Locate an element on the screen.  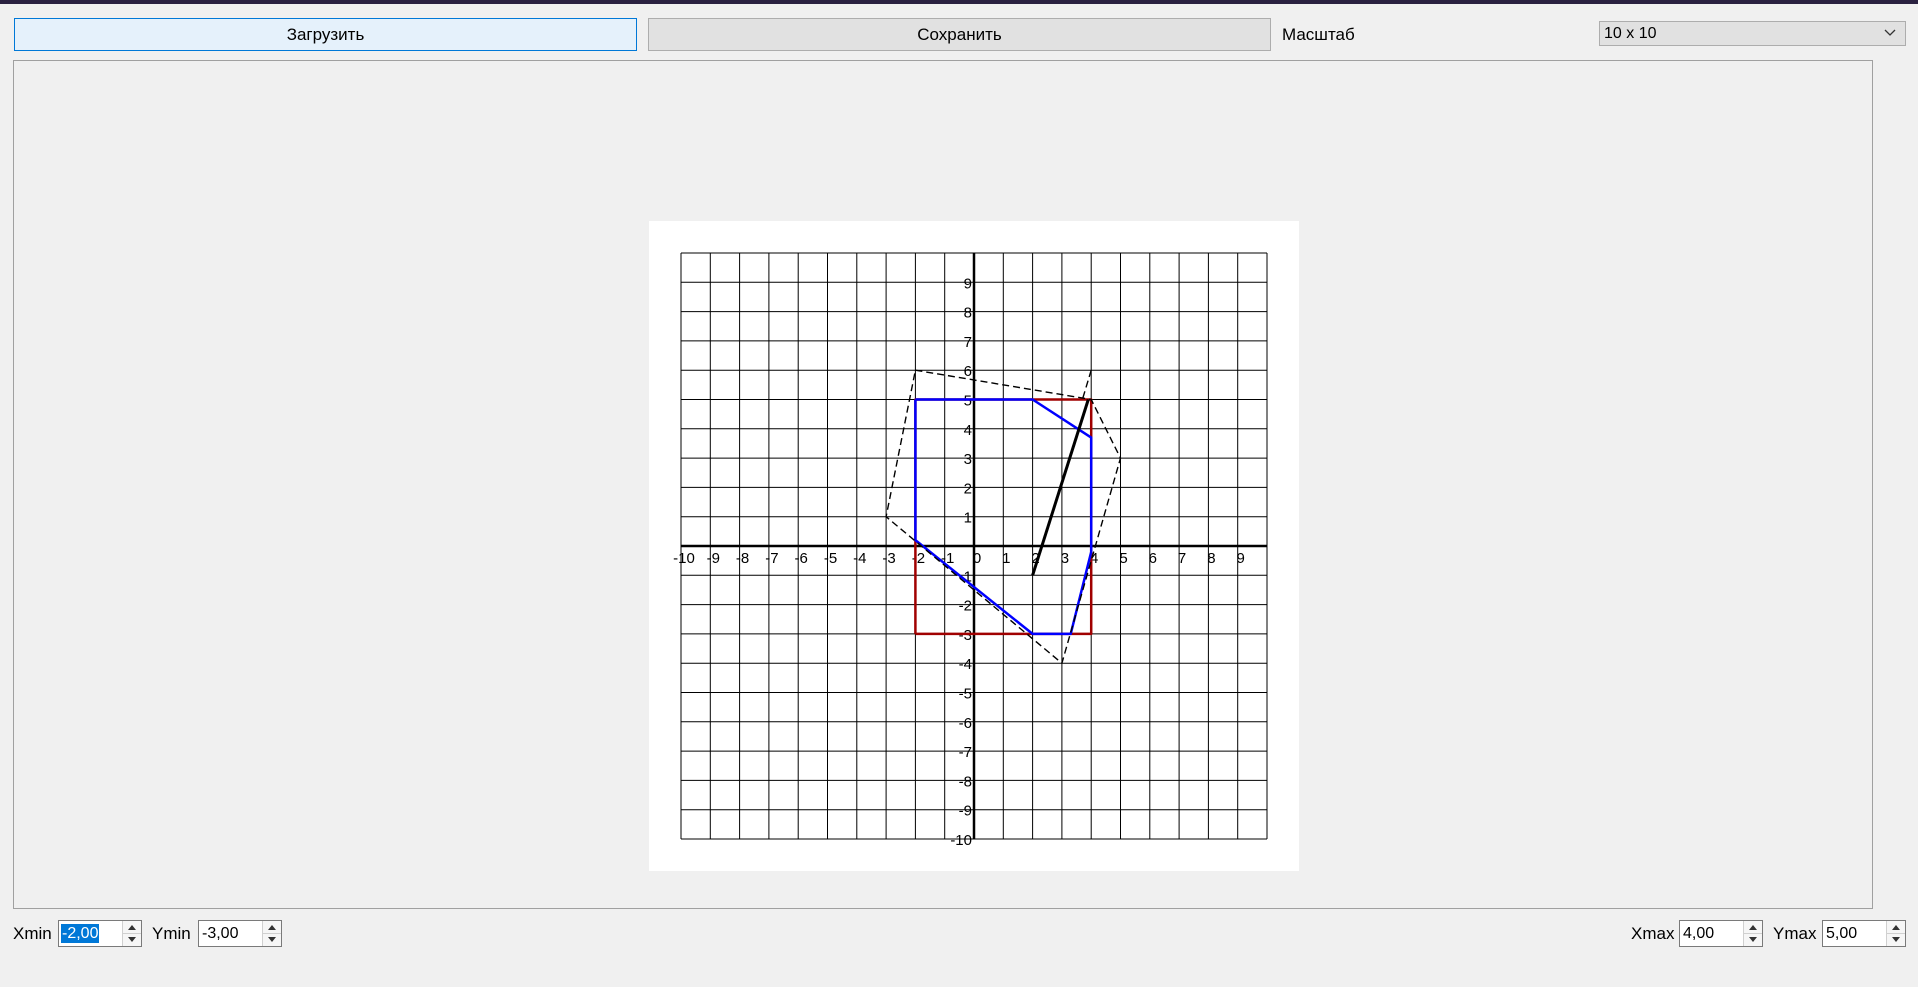
xmin-increment-button is located at coordinates (132, 927).